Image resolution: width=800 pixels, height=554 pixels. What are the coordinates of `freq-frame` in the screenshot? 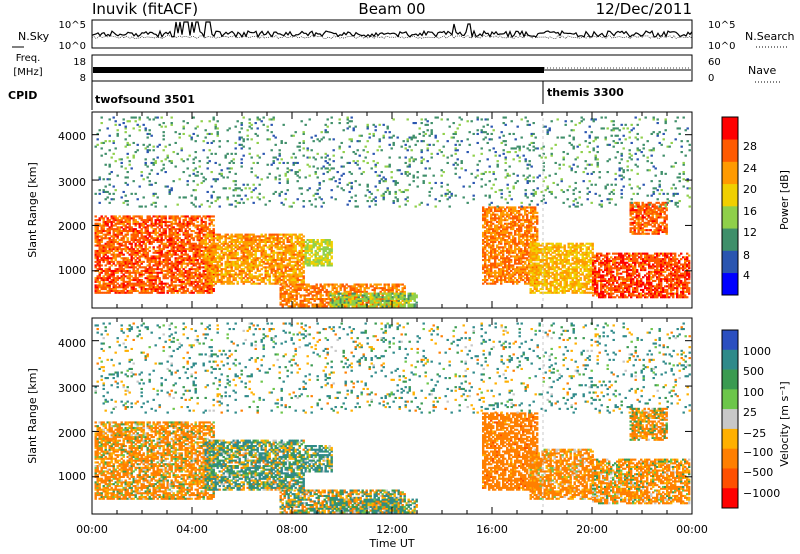 It's located at (392, 68).